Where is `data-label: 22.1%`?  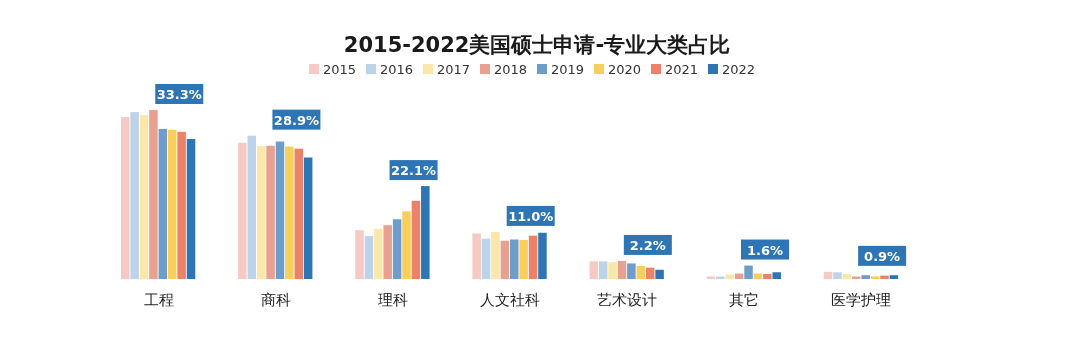 data-label: 22.1% is located at coordinates (414, 171).